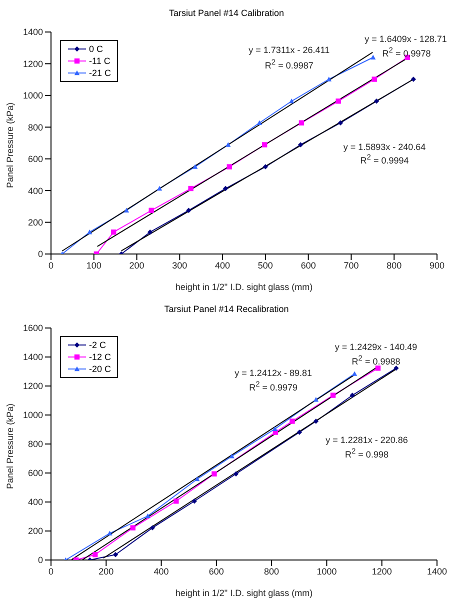  I want to click on legend-label: 0 C, so click(96, 49).